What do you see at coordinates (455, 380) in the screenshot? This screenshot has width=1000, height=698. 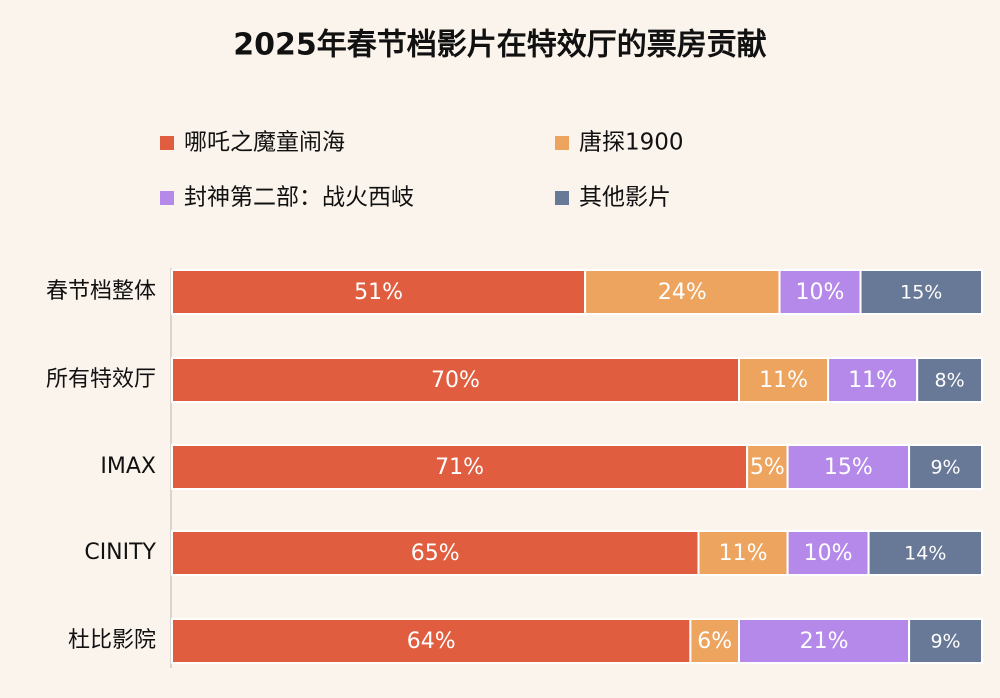 I see `value-label: 70%` at bounding box center [455, 380].